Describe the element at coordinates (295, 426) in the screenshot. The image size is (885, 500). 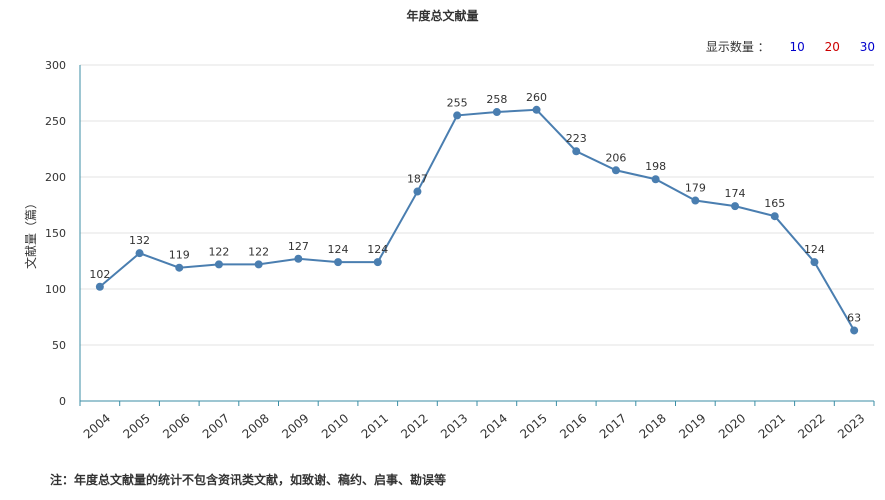
I see `x-tick-label: 2009` at that location.